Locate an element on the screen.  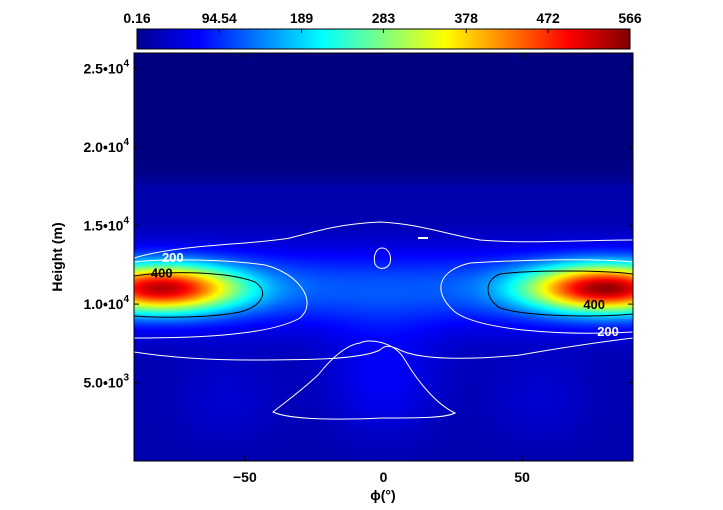
contour-400-left is located at coordinates (199, 295).